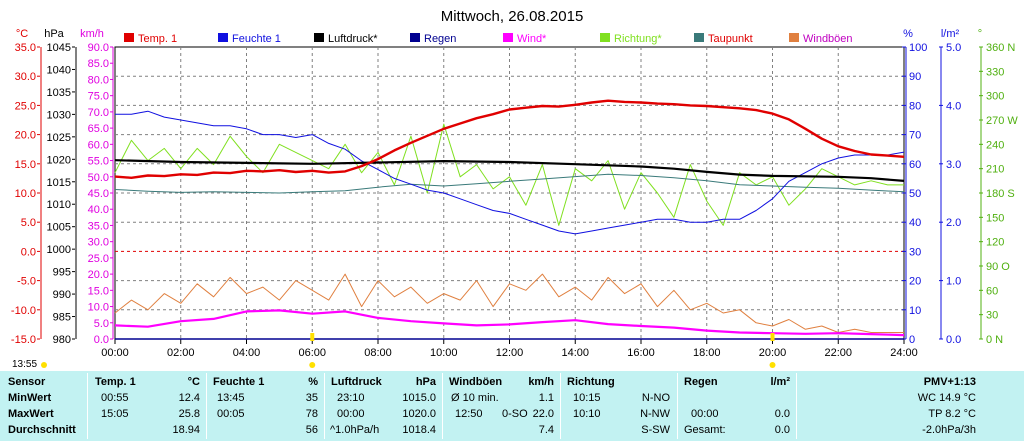 The height and width of the screenshot is (441, 1024). Describe the element at coordinates (918, 48) in the screenshot. I see `humidity-tick-label: 100` at that location.